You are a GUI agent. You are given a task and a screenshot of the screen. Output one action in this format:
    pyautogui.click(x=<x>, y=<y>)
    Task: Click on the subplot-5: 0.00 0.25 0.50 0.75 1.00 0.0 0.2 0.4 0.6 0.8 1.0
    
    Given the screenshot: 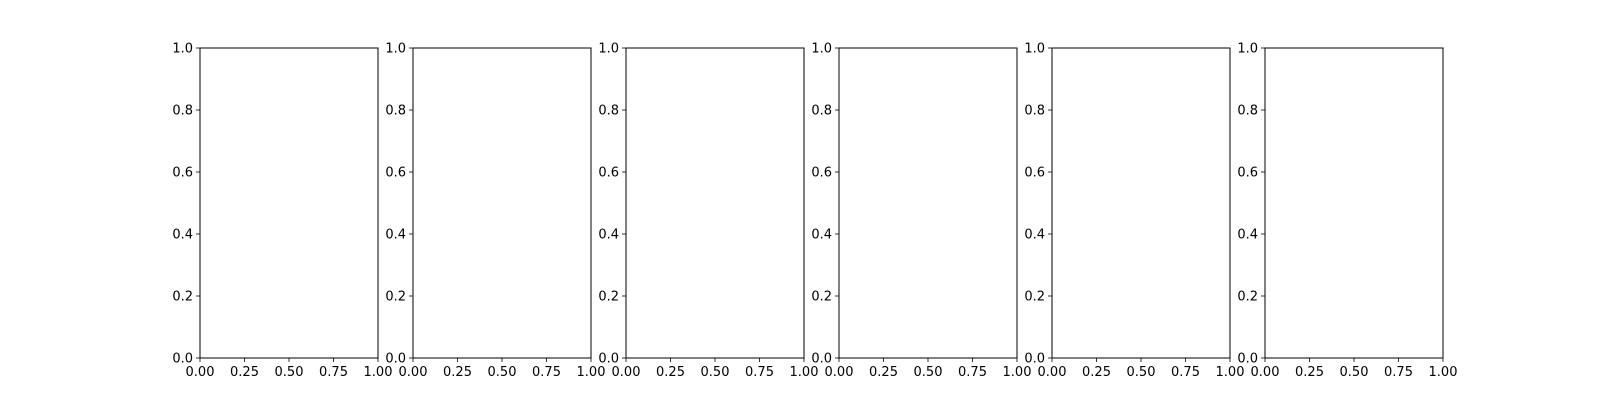 What is the action you would take?
    pyautogui.click(x=1134, y=211)
    